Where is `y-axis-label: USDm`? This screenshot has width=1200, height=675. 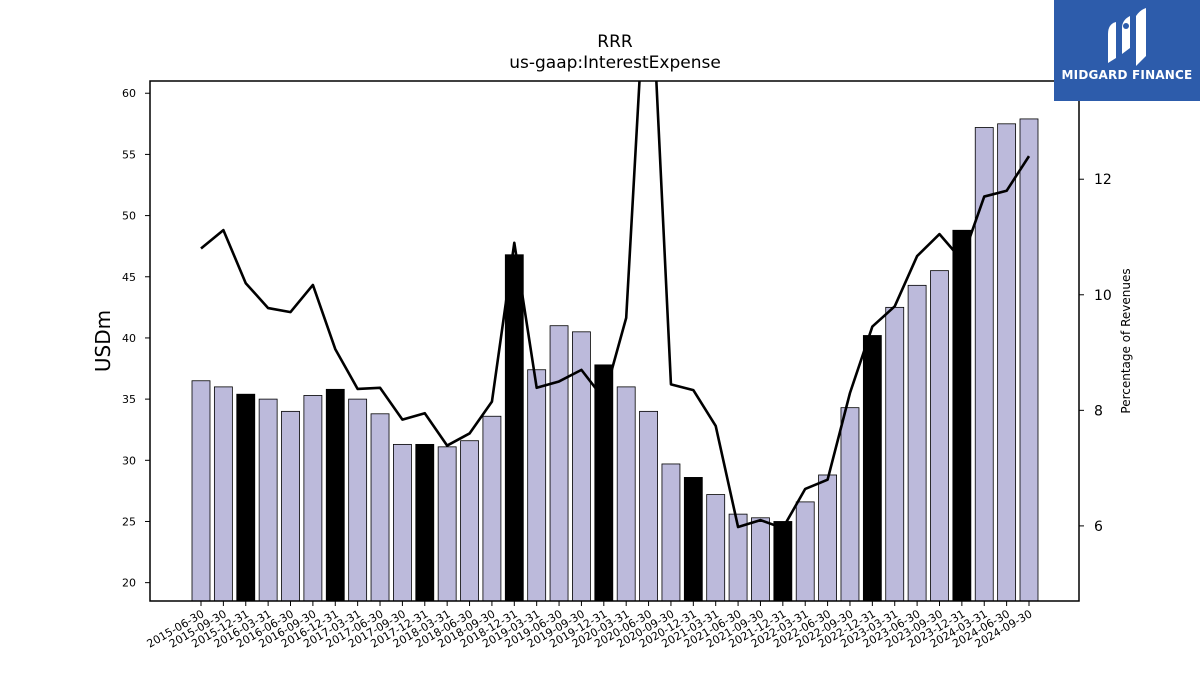
y-axis-label: USDm is located at coordinates (103, 341).